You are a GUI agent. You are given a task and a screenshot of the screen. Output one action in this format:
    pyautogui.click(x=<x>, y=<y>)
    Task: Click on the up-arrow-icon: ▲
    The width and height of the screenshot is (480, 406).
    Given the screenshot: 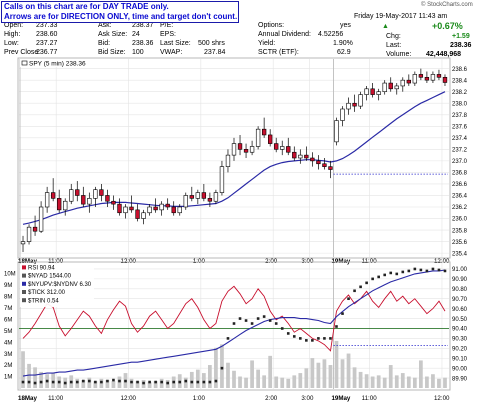 What is the action you would take?
    pyautogui.click(x=385, y=26)
    